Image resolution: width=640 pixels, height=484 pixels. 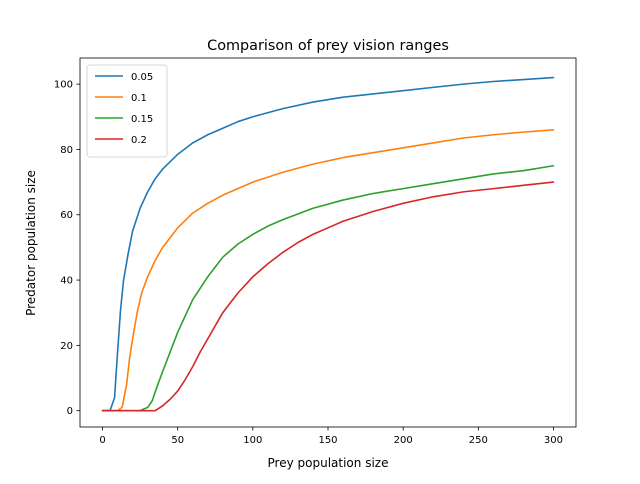 I want to click on x-tick-label-3: 150, so click(x=327, y=440).